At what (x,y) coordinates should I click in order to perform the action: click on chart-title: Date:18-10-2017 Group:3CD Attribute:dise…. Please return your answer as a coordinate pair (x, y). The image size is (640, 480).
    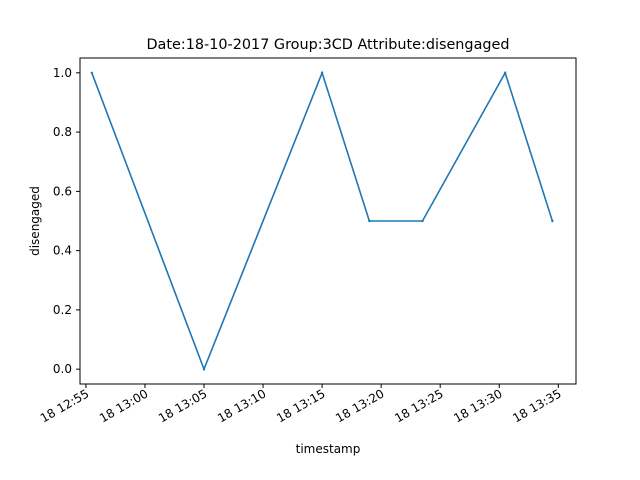
    Looking at the image, I should click on (327, 45).